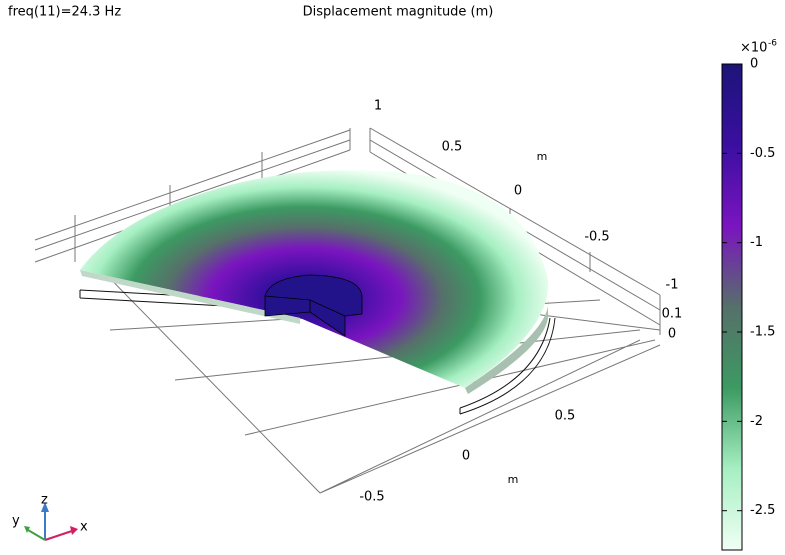 The width and height of the screenshot is (785, 555). I want to click on y-tick-label: -1, so click(672, 285).